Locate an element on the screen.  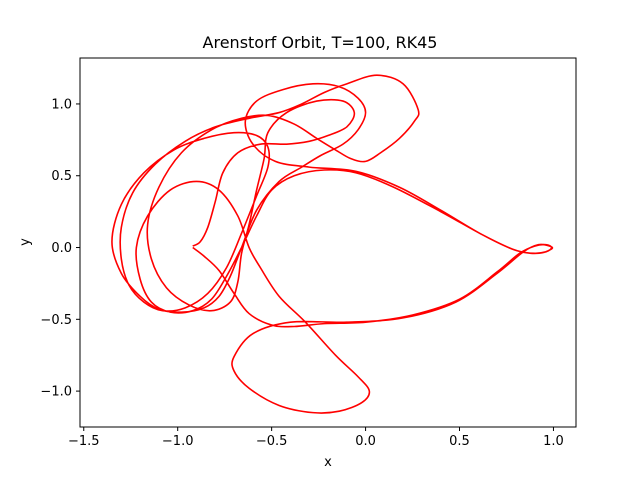
x-tick-label: −1.5 is located at coordinates (84, 441).